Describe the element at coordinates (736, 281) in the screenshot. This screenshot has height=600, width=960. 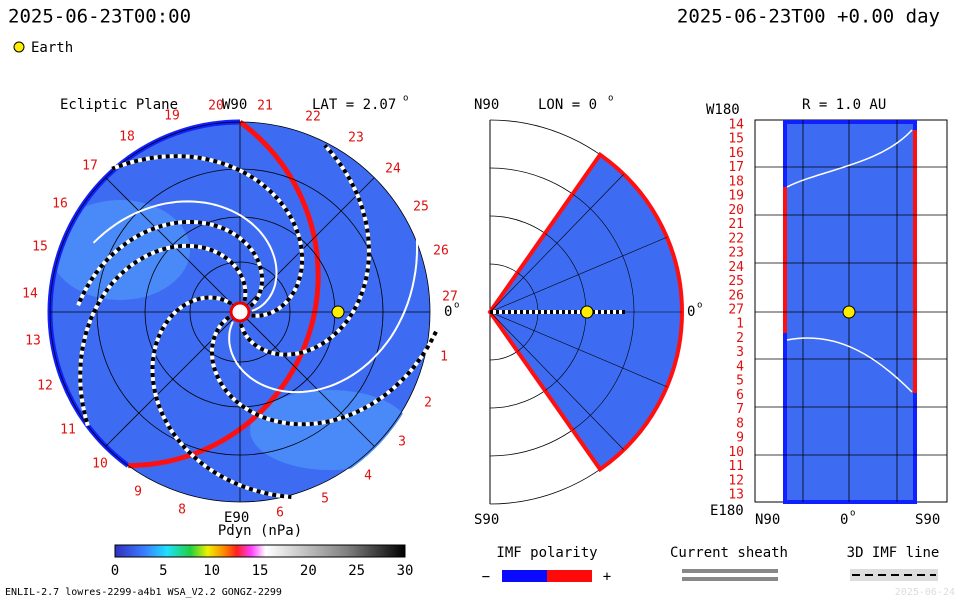
I see `rad-sector-label: 25` at that location.